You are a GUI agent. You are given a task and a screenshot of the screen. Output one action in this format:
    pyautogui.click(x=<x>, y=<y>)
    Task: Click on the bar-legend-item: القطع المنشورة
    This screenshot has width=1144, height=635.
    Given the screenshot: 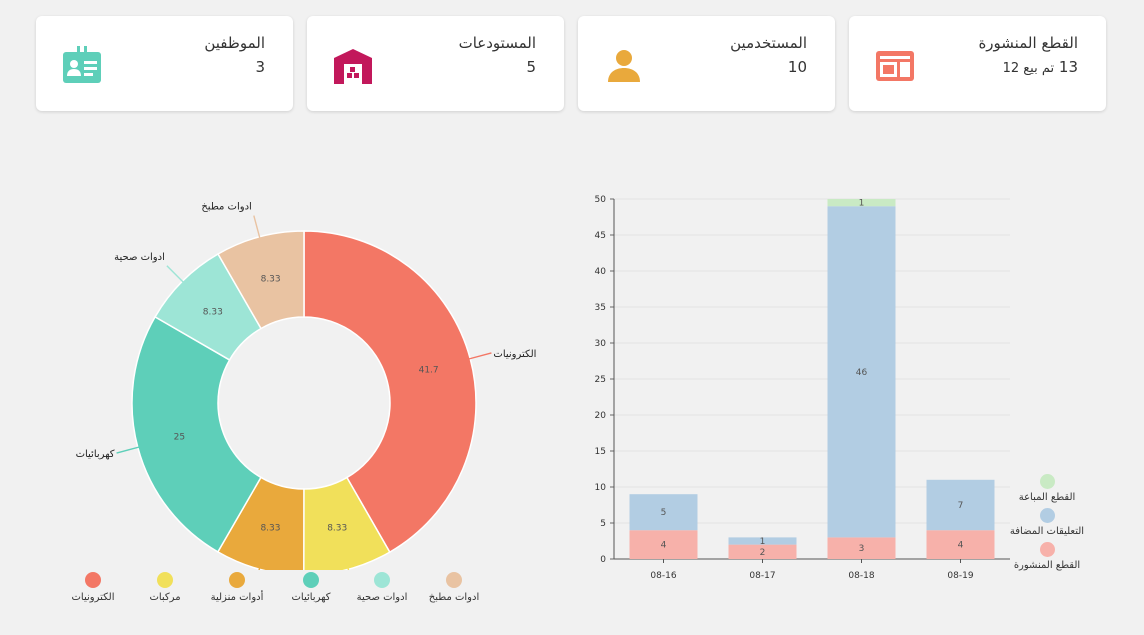 What is the action you would take?
    pyautogui.click(x=1047, y=556)
    